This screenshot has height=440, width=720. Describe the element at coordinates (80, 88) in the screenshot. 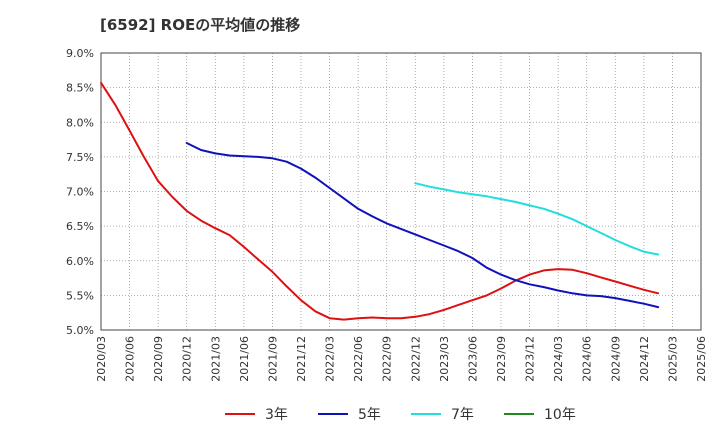

I see `y-tick-label: 8.5%` at that location.